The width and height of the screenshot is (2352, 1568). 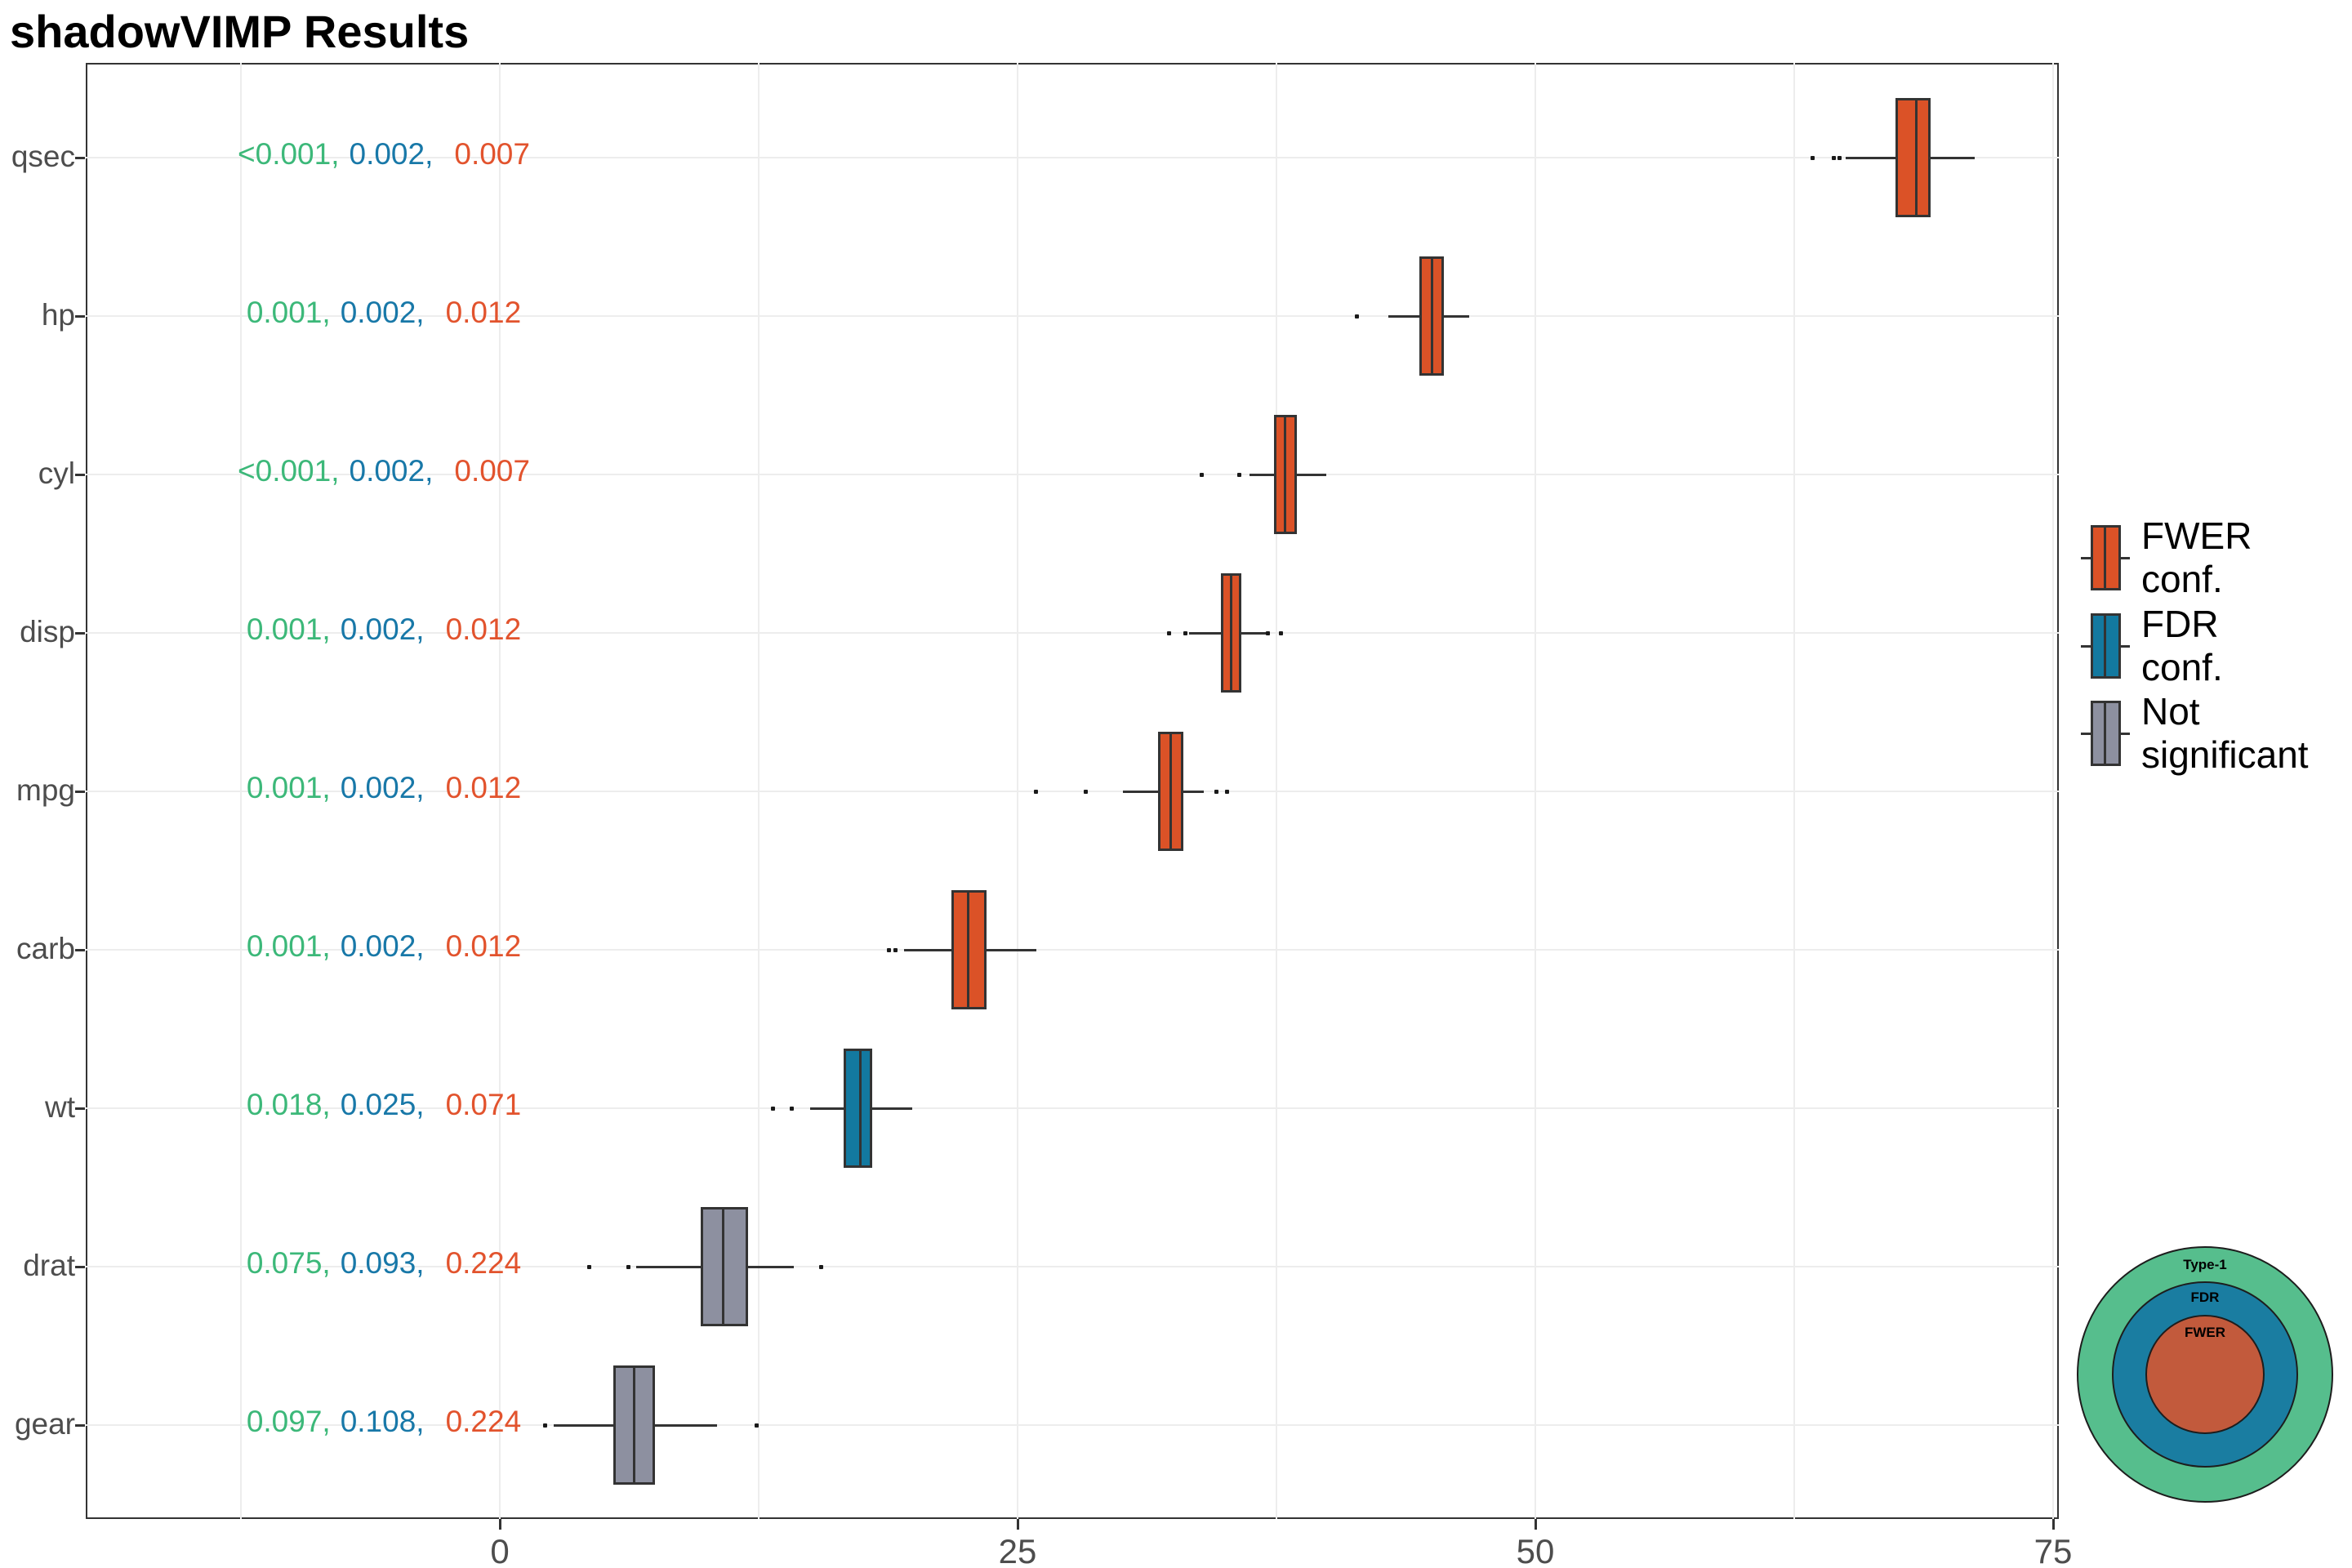 I want to click on venn-label-type-1: Type-1, so click(x=2205, y=1264).